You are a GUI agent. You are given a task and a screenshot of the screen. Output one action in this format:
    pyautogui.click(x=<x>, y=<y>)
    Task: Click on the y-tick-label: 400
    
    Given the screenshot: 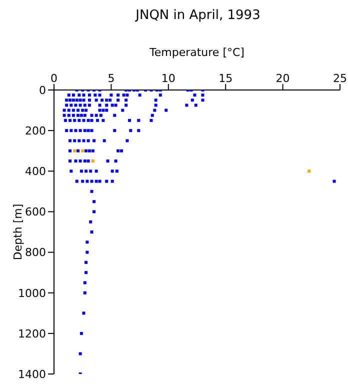 What is the action you would take?
    pyautogui.click(x=35, y=171)
    